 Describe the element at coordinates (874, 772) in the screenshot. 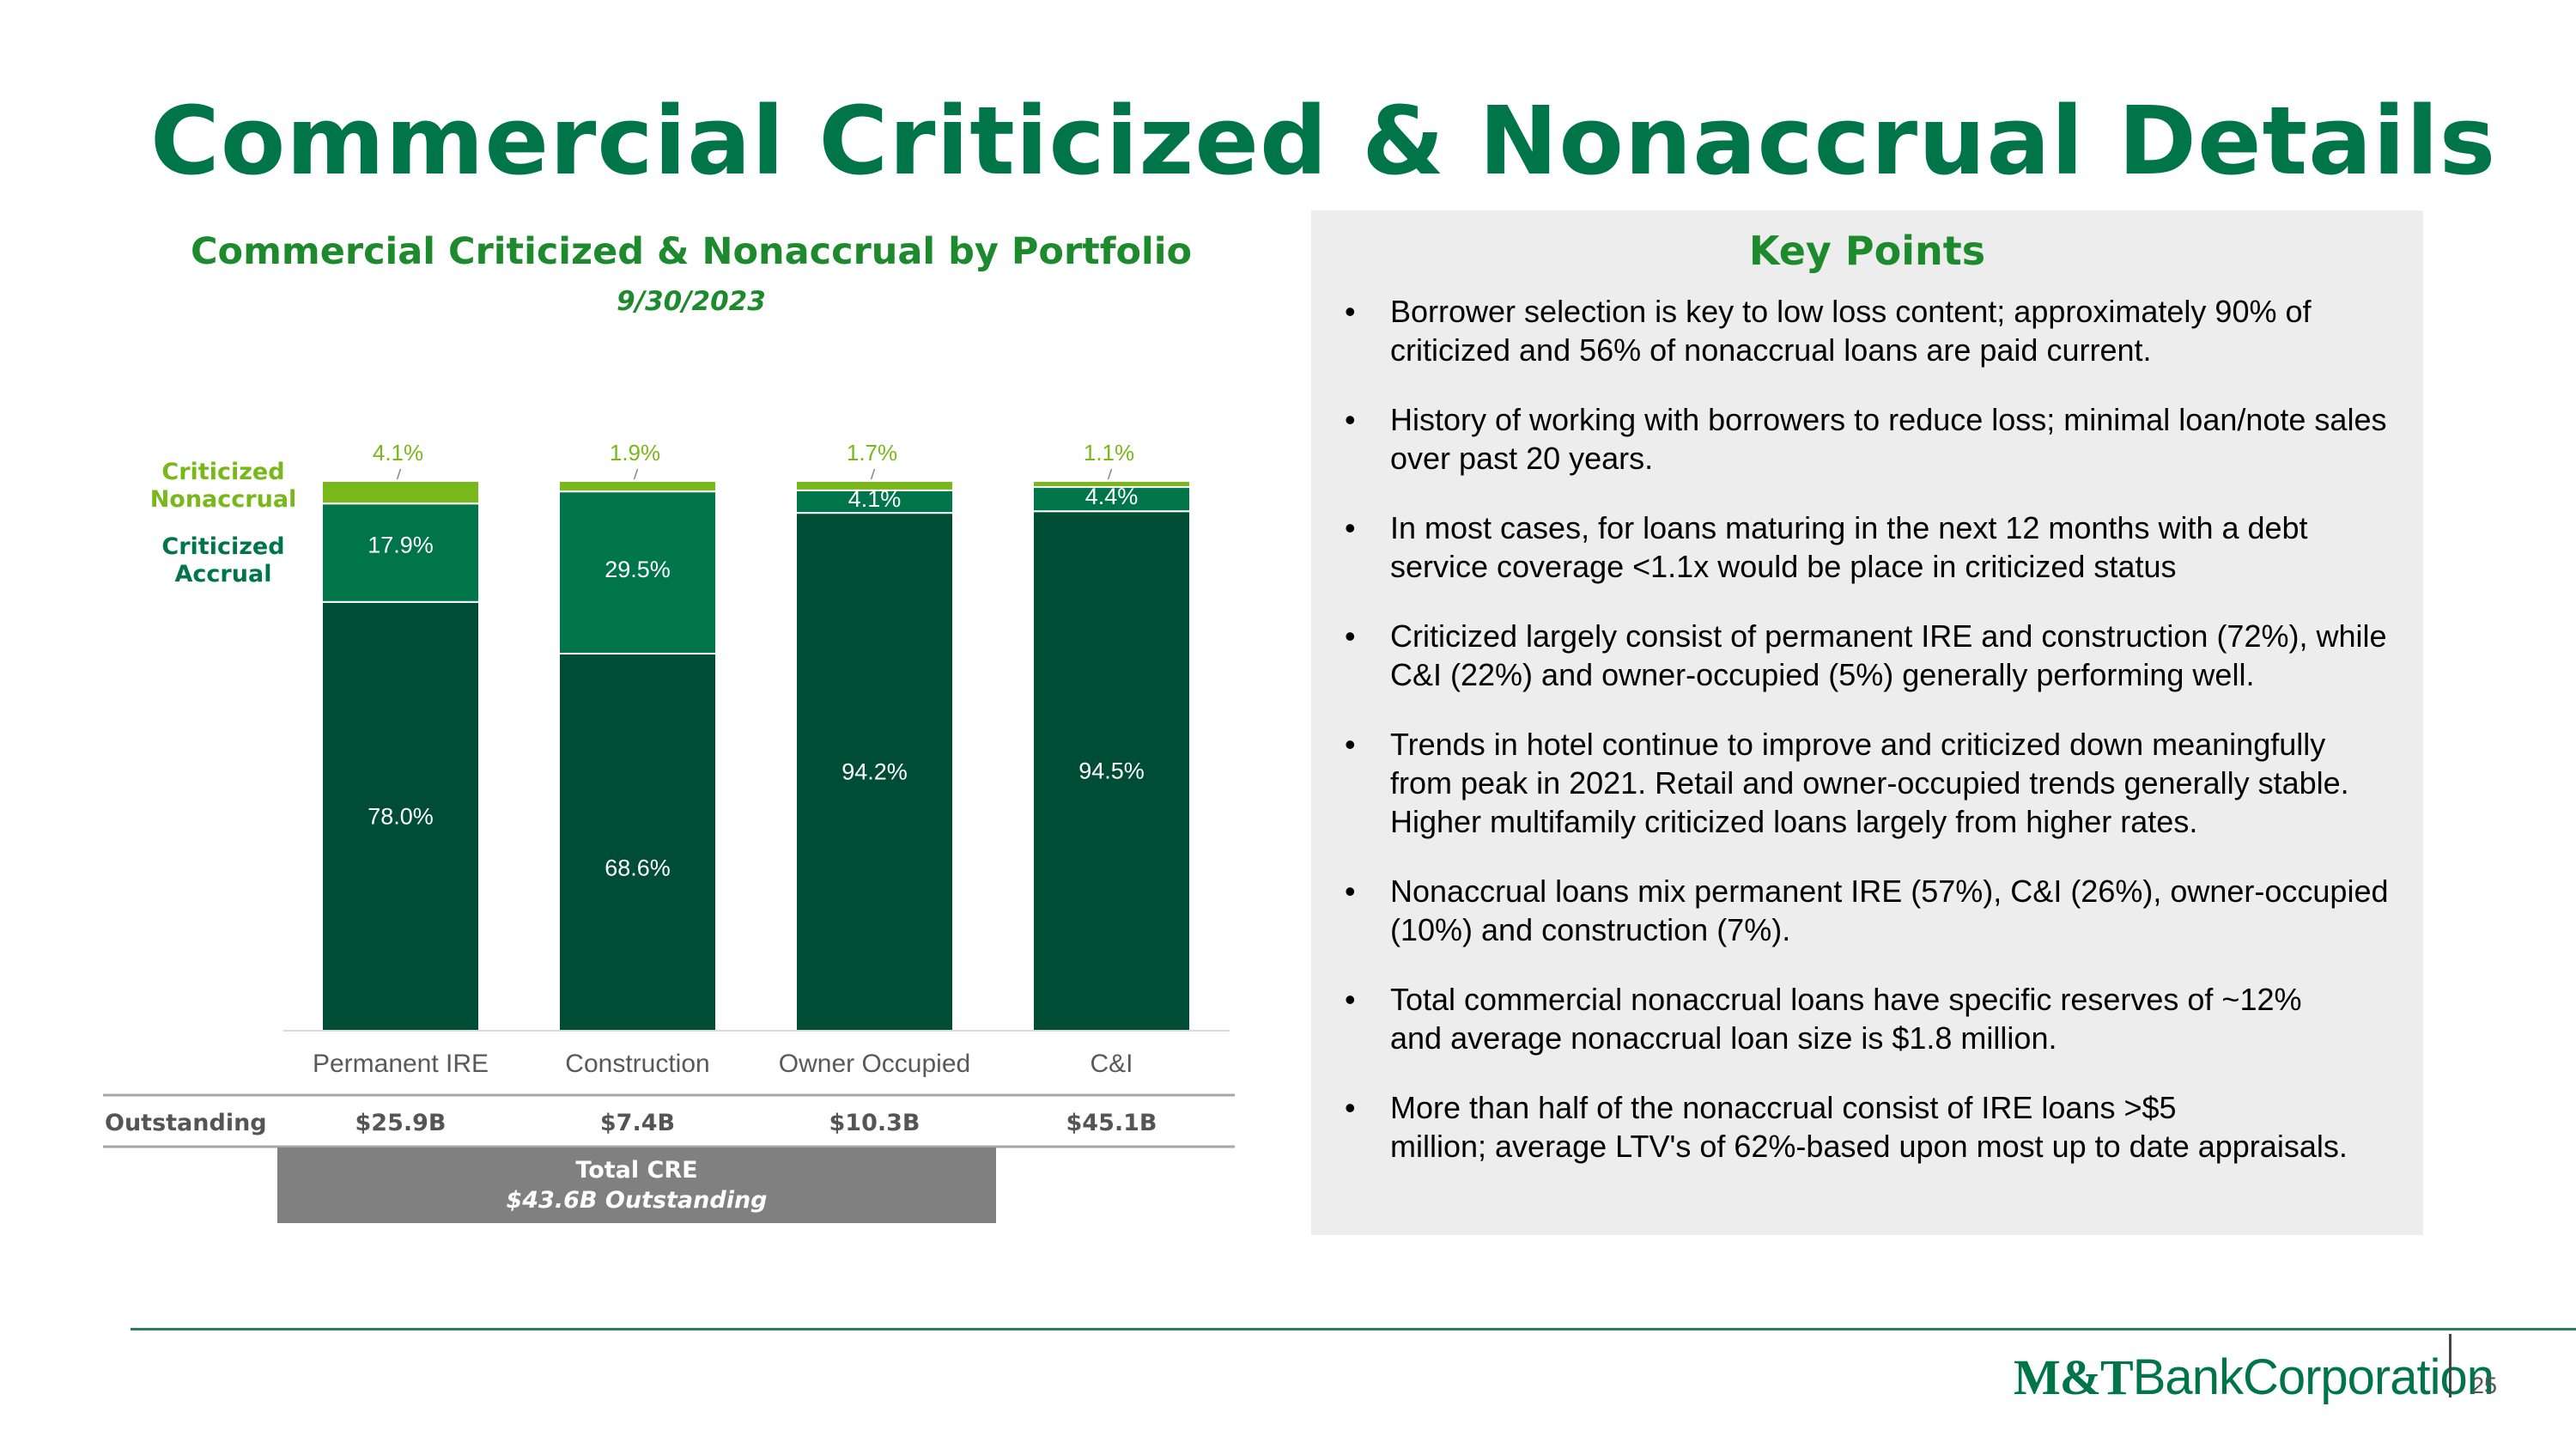

I see `data-label: 94.2%` at that location.